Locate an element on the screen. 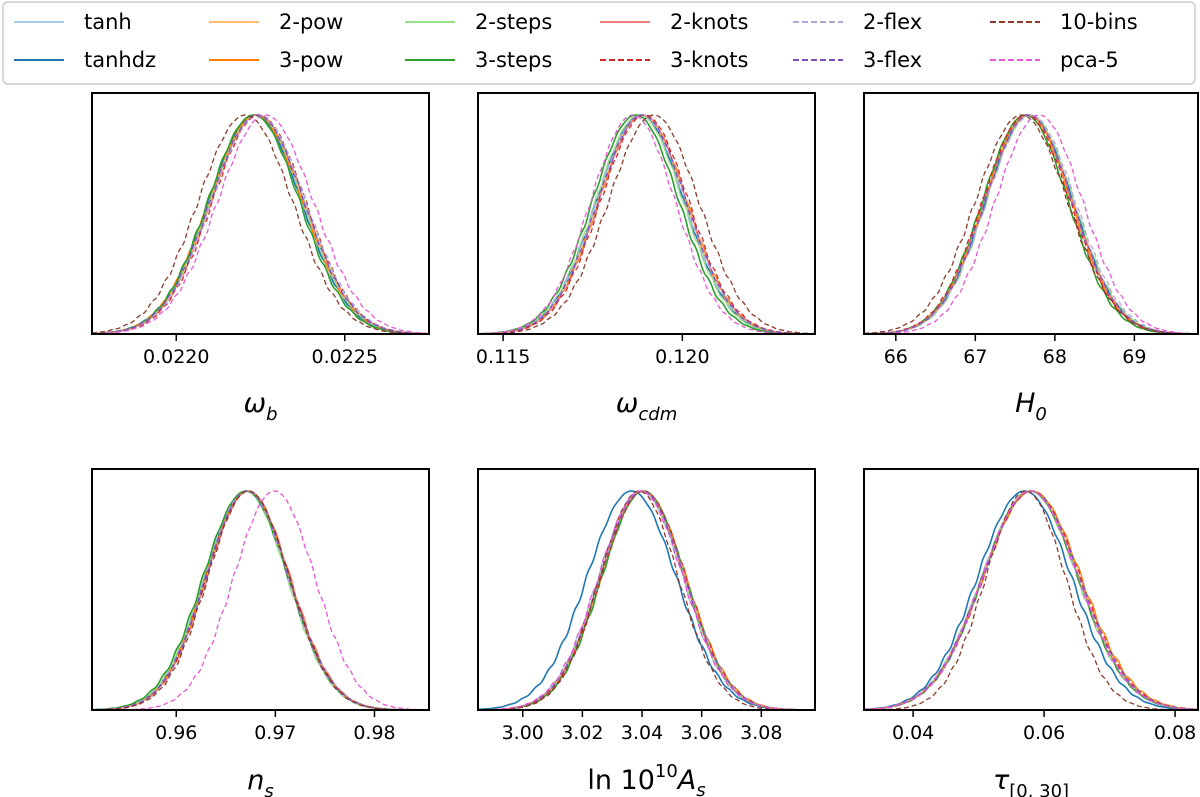  legend-entry-2-flex: 2-flex is located at coordinates (857, 22).